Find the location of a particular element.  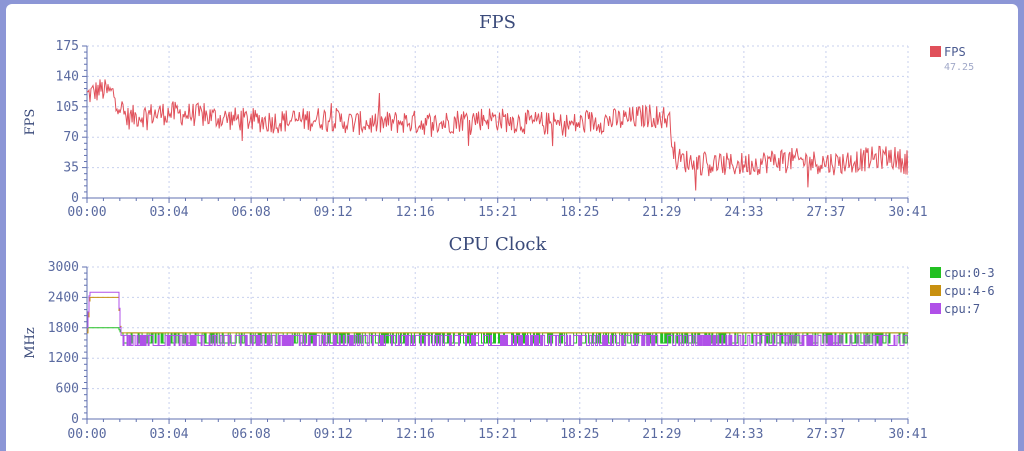

chart-title: CPU Clock is located at coordinates (498, 244).